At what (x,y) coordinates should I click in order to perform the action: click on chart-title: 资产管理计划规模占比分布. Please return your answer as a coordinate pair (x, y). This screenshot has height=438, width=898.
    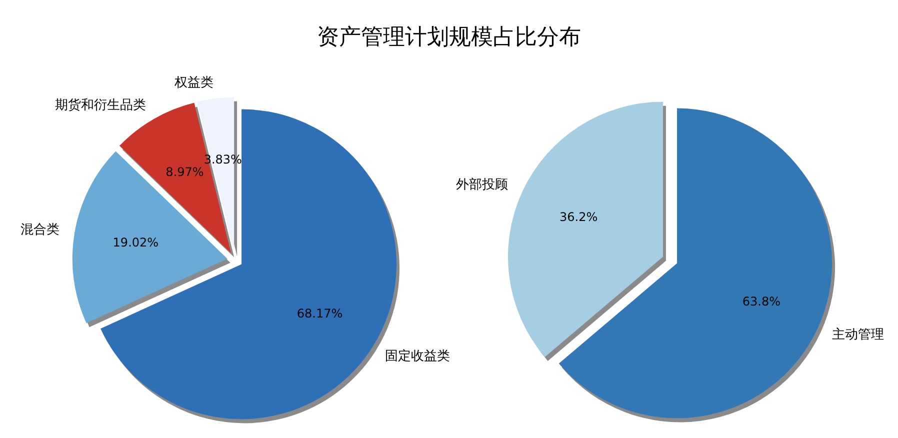
    Looking at the image, I should click on (449, 37).